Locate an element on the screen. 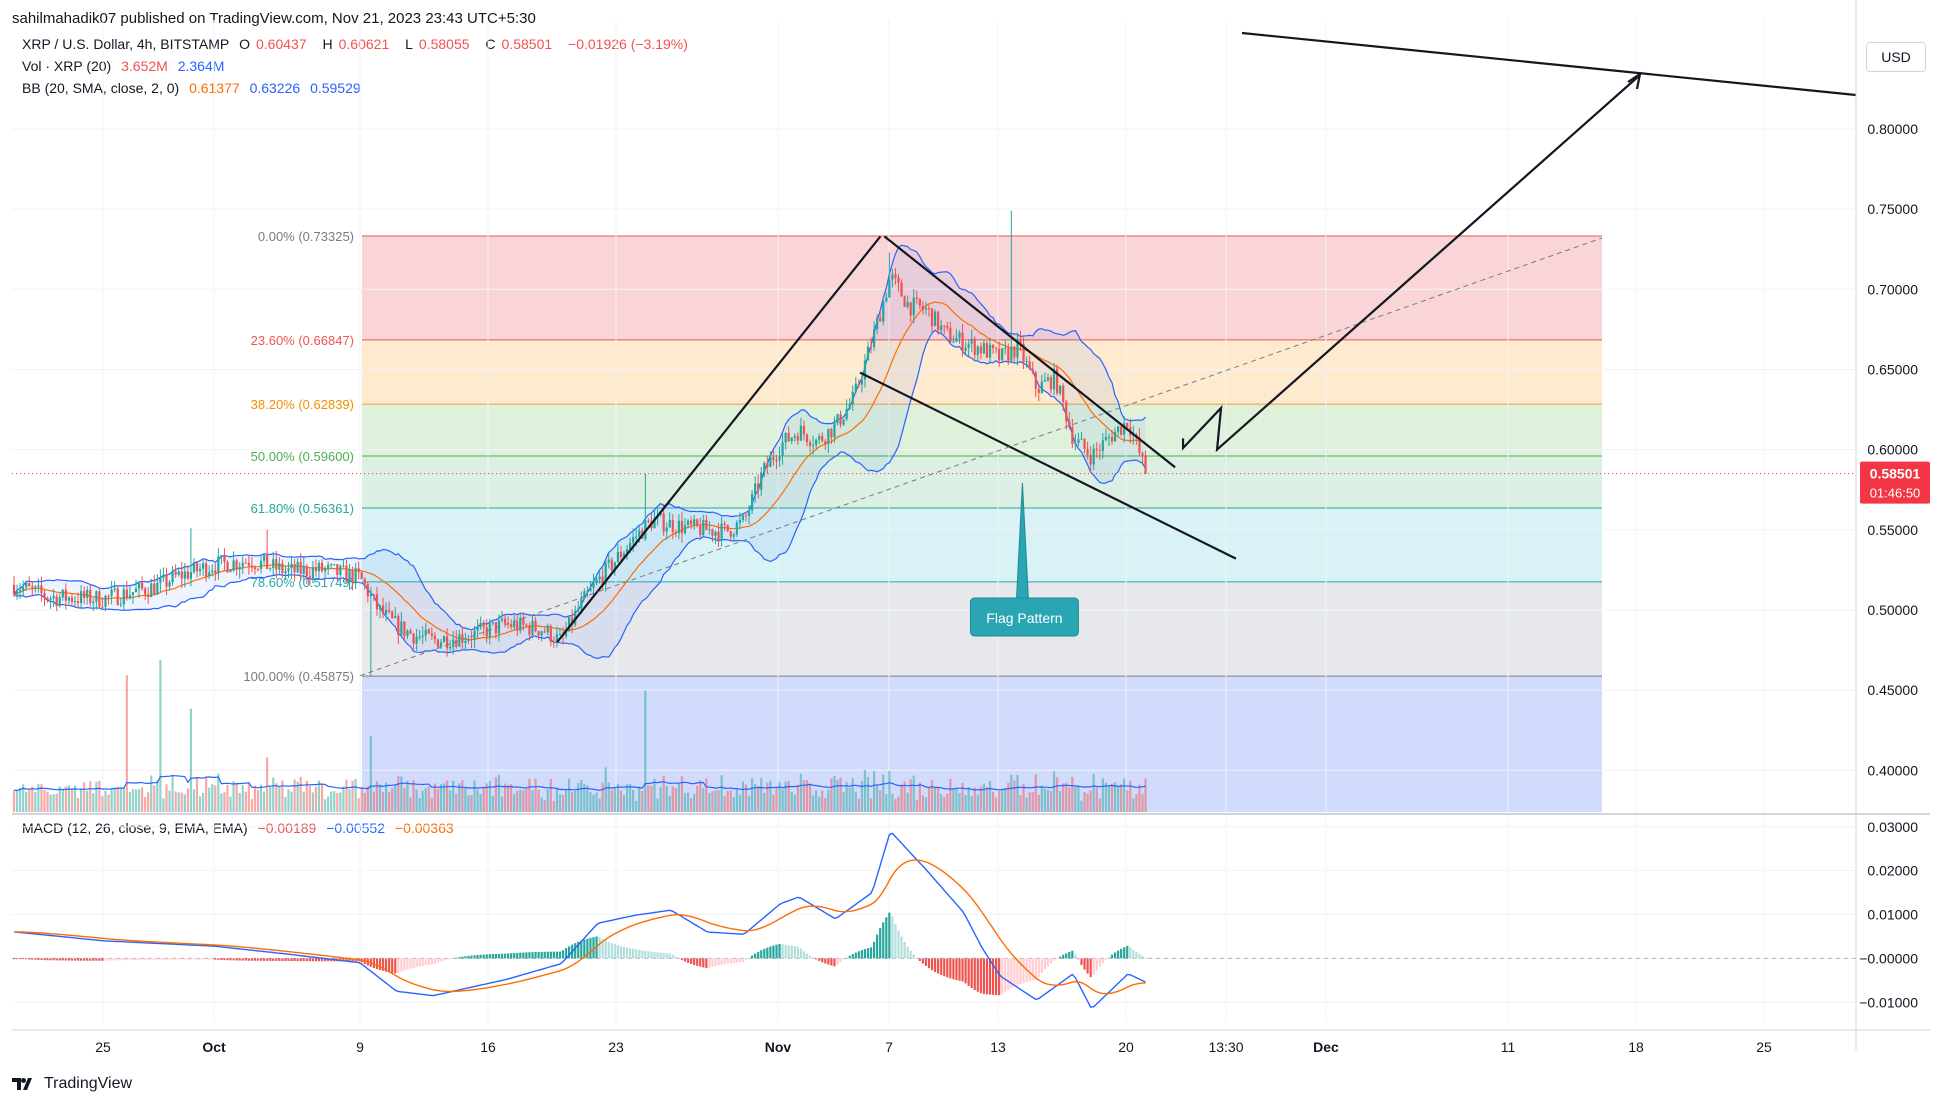 This screenshot has width=1946, height=1104. volume-legend: Vol · XRP (20) 3.652M 2.364M is located at coordinates (126, 66).